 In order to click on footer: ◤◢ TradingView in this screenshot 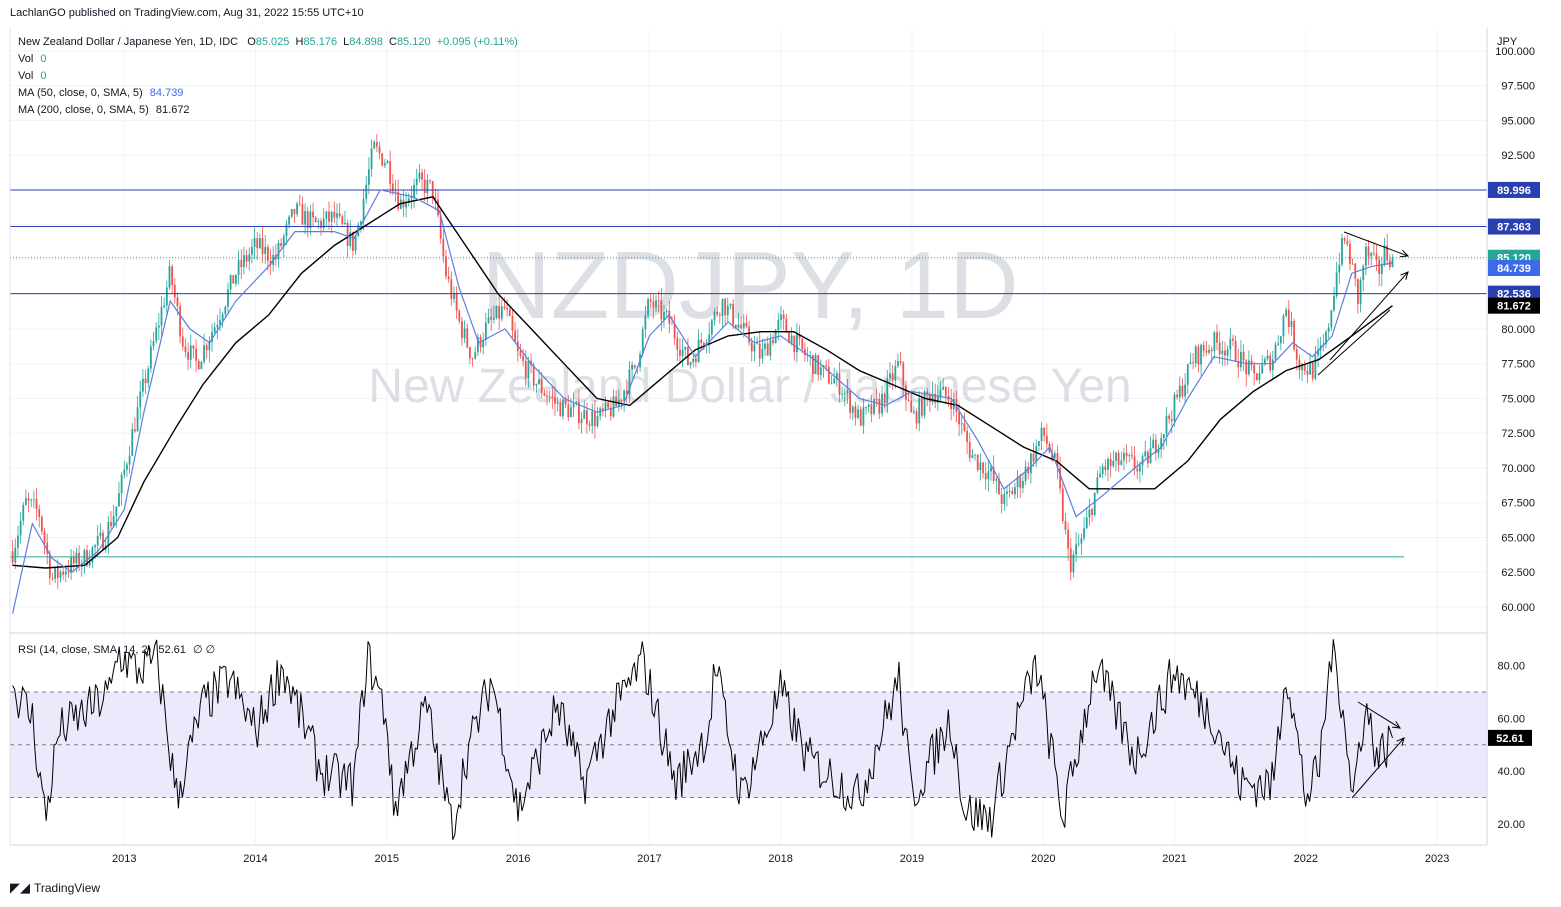, I will do `click(55, 888)`.